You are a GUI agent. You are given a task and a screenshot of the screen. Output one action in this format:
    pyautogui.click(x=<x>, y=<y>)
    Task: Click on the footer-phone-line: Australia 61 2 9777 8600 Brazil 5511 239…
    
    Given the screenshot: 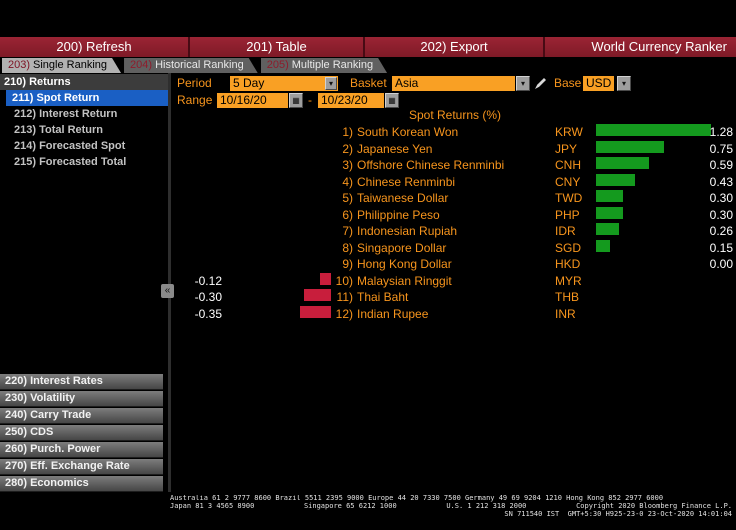 What is the action you would take?
    pyautogui.click(x=417, y=498)
    